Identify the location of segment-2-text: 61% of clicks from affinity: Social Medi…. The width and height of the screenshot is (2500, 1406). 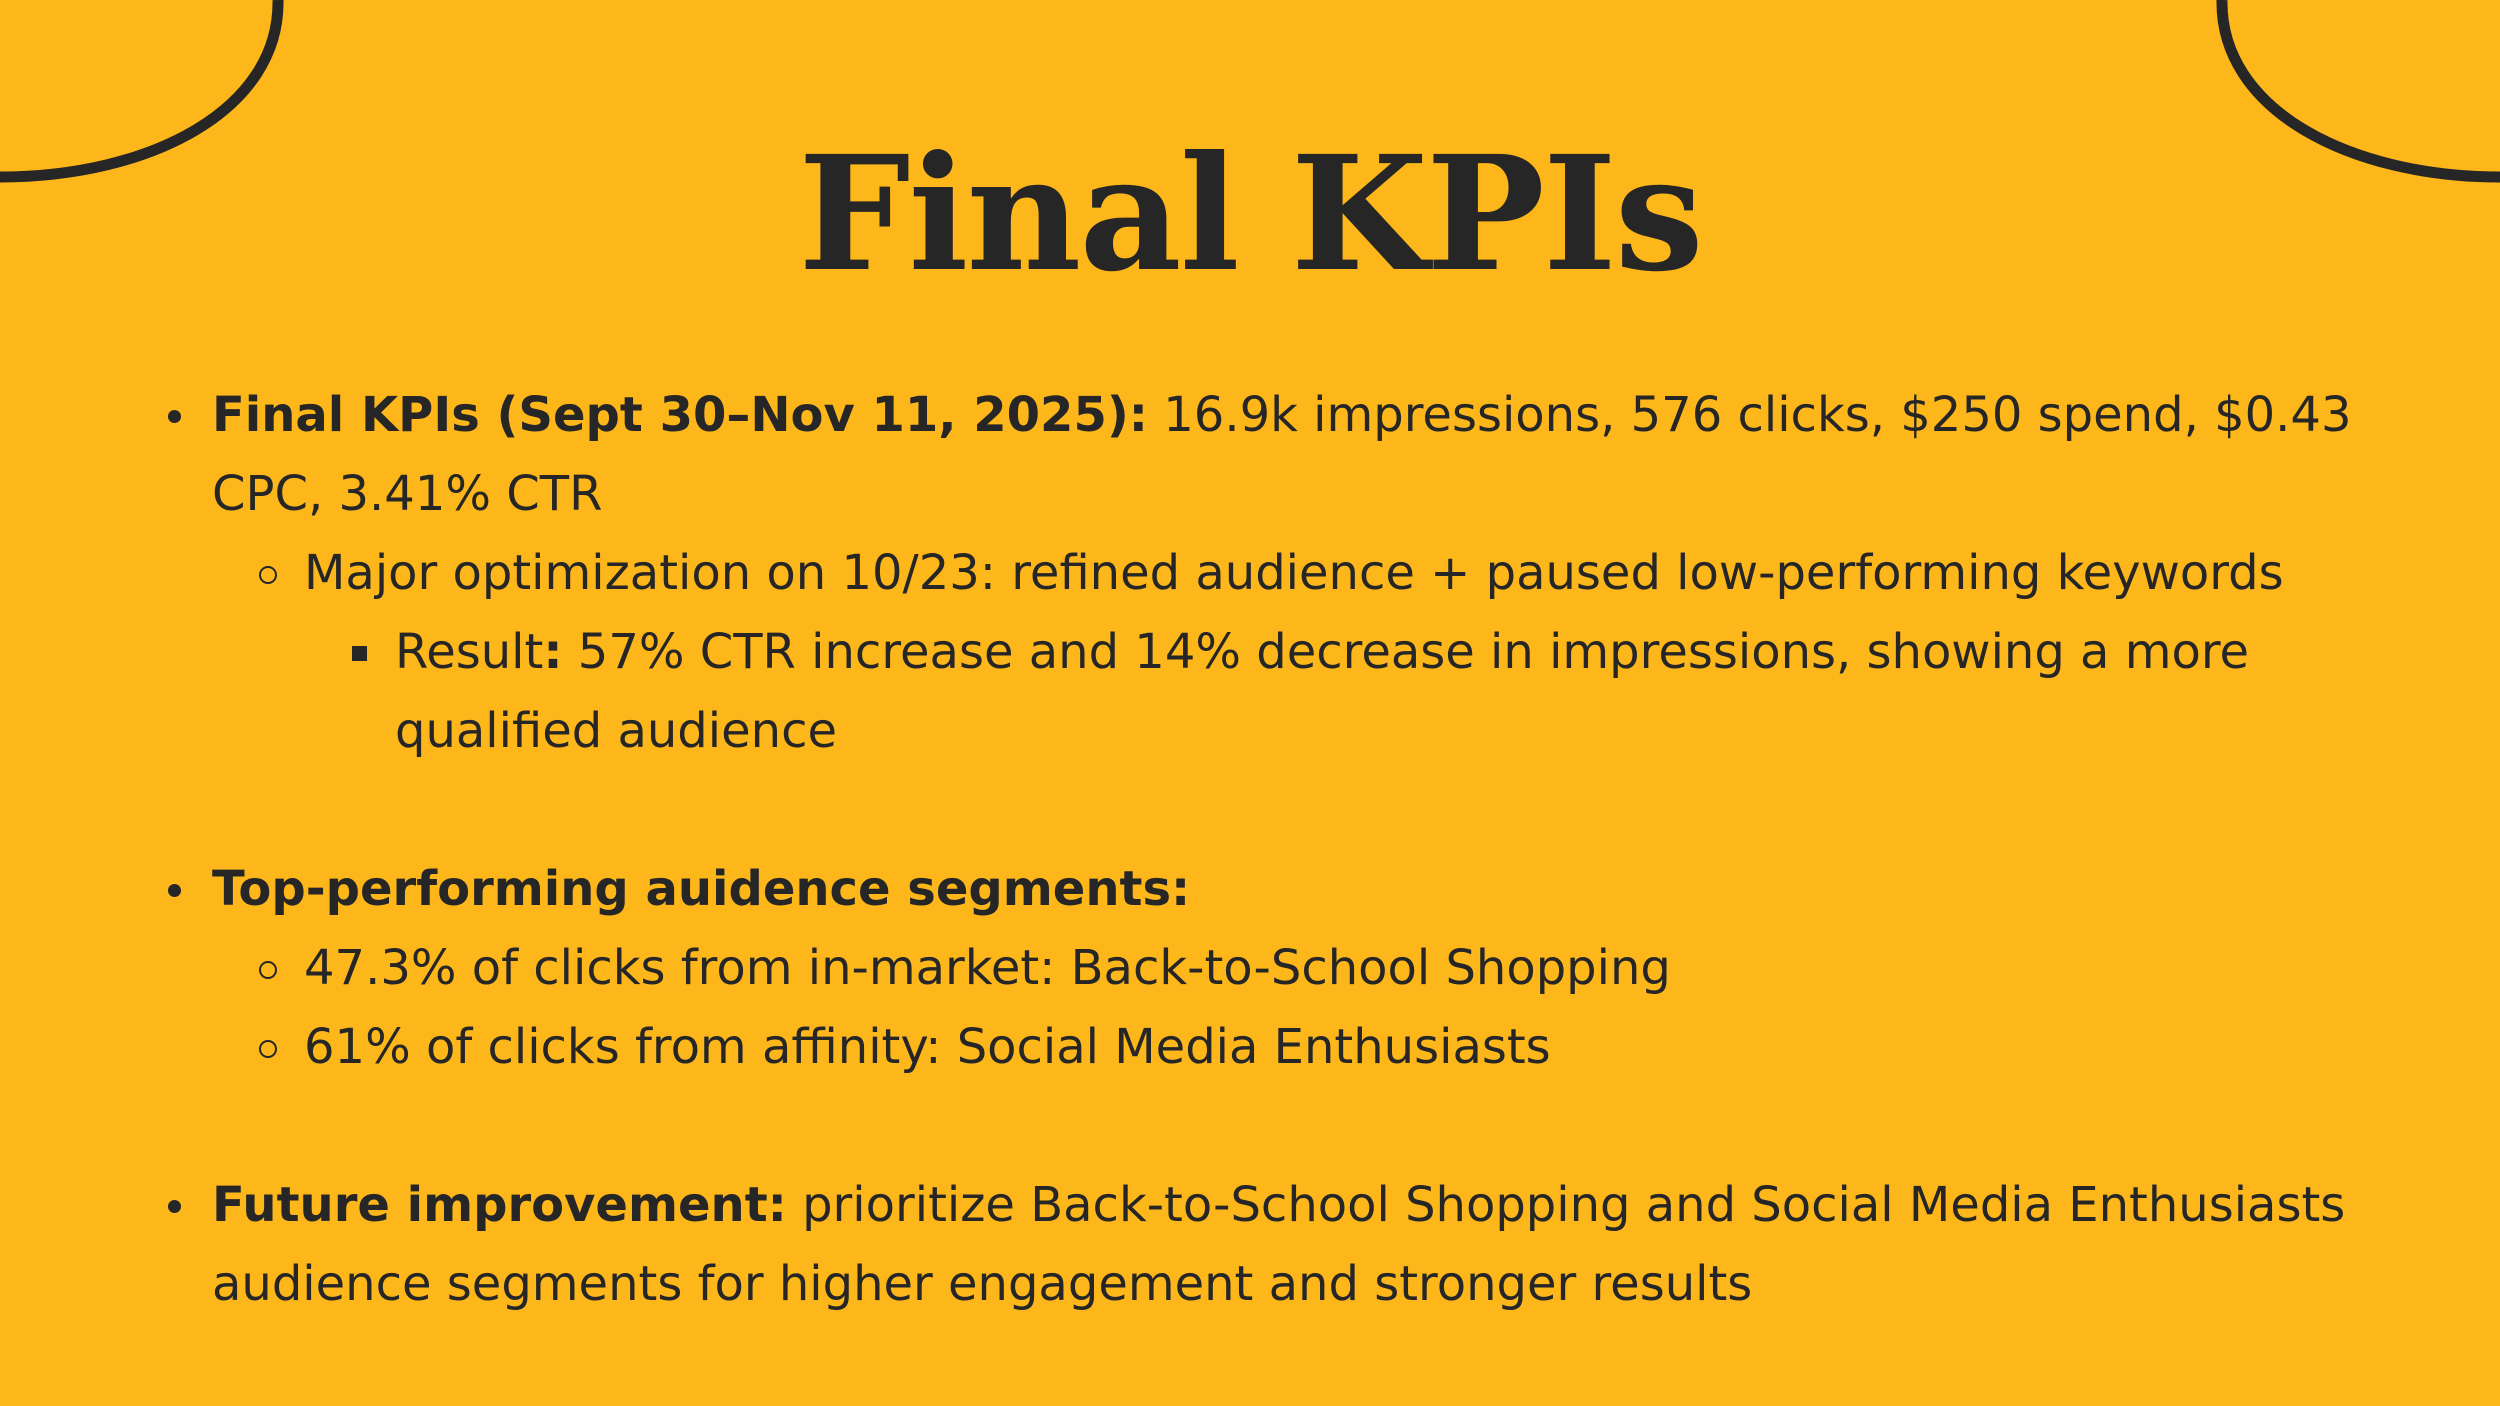
(927, 1047).